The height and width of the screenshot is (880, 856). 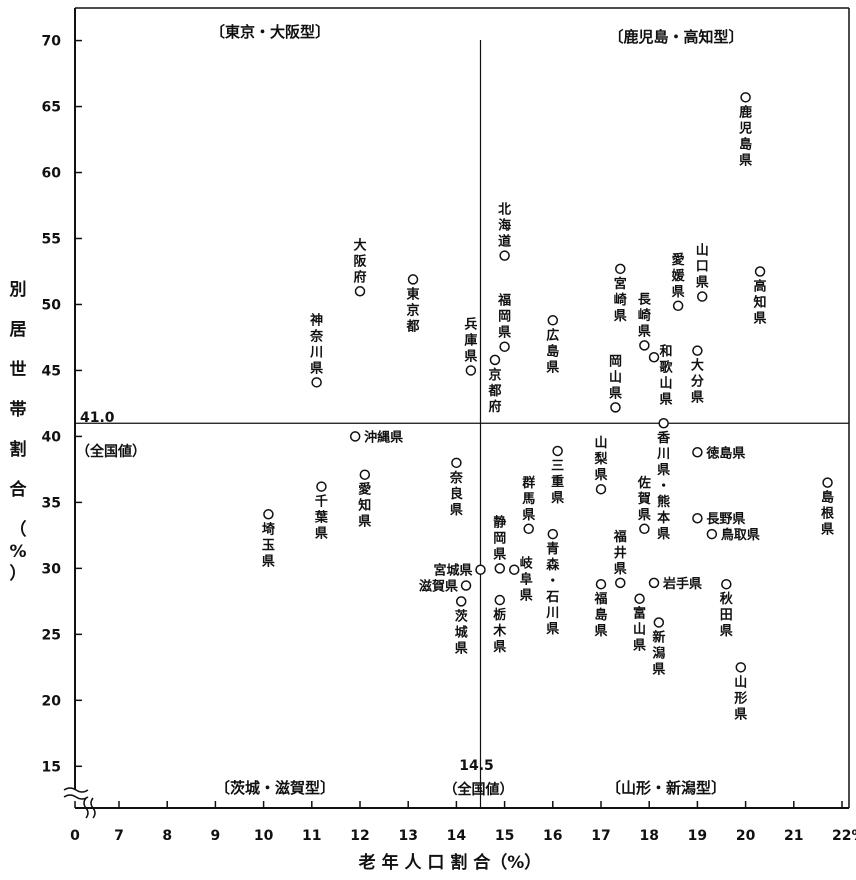 What do you see at coordinates (697, 382) in the screenshot?
I see `data-point-label-char: 分` at bounding box center [697, 382].